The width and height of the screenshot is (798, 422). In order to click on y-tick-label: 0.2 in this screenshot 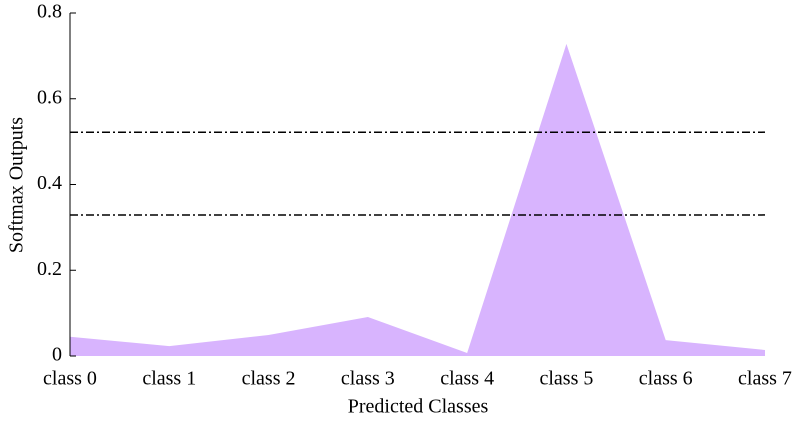, I will do `click(49, 269)`.